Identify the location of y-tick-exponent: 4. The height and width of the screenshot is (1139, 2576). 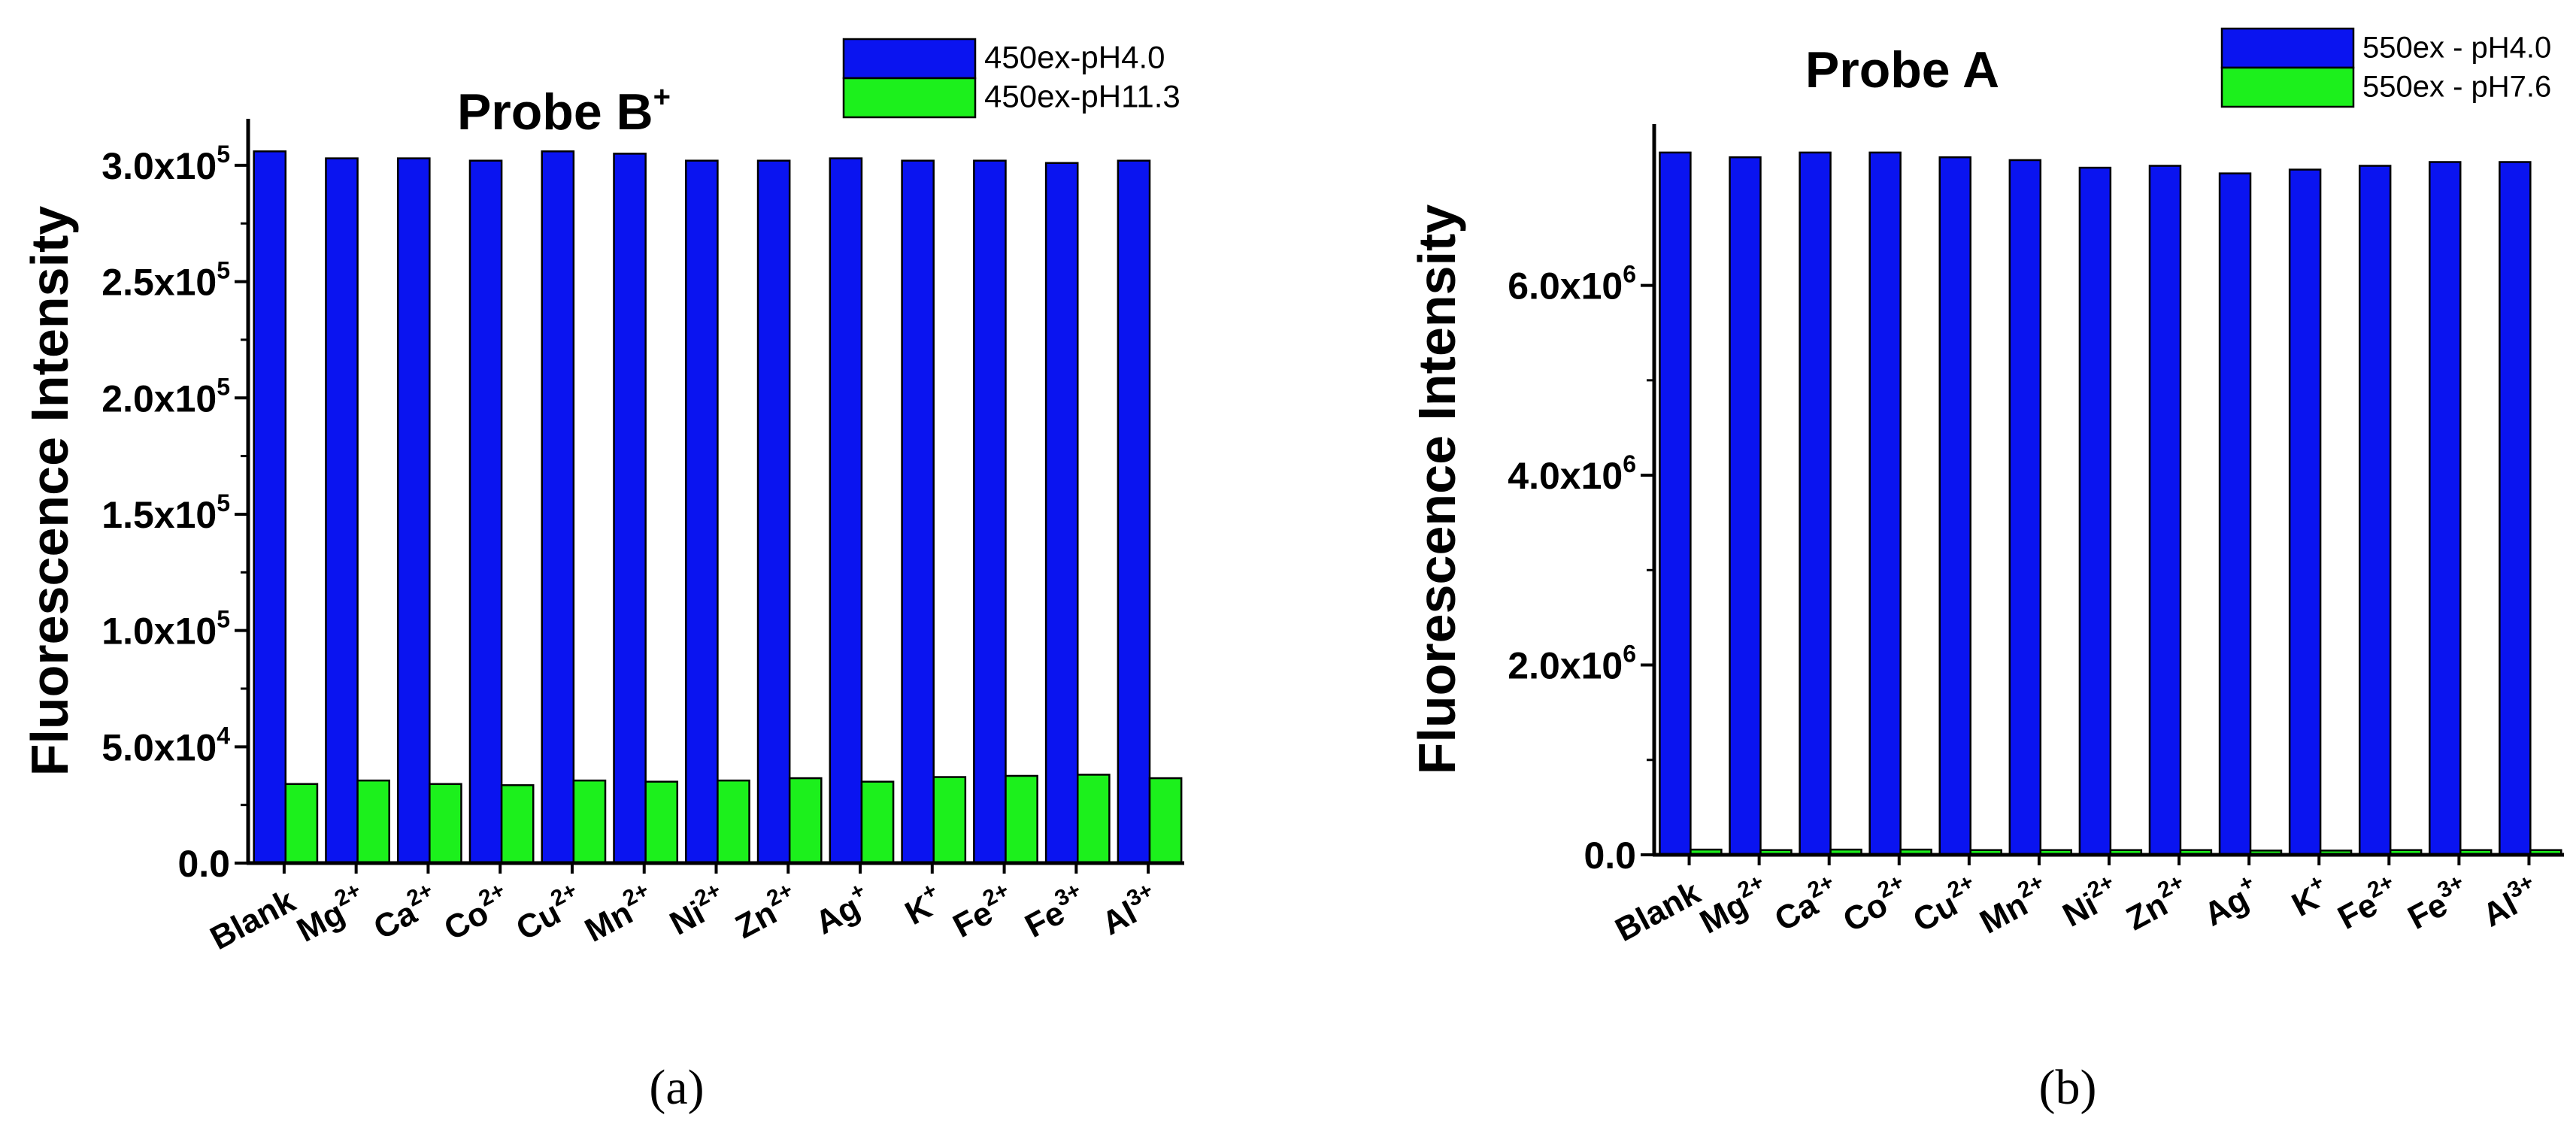
(223, 735).